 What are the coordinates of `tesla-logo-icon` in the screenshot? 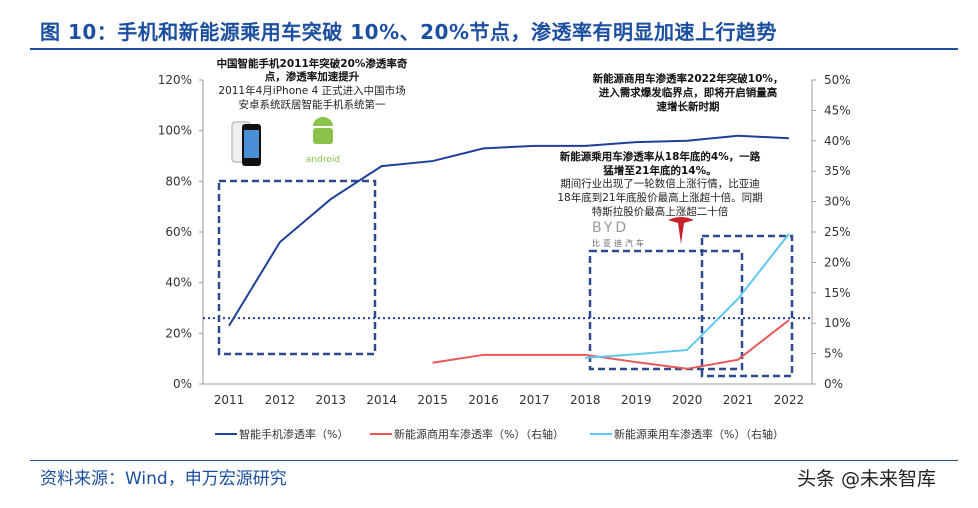 It's located at (681, 230).